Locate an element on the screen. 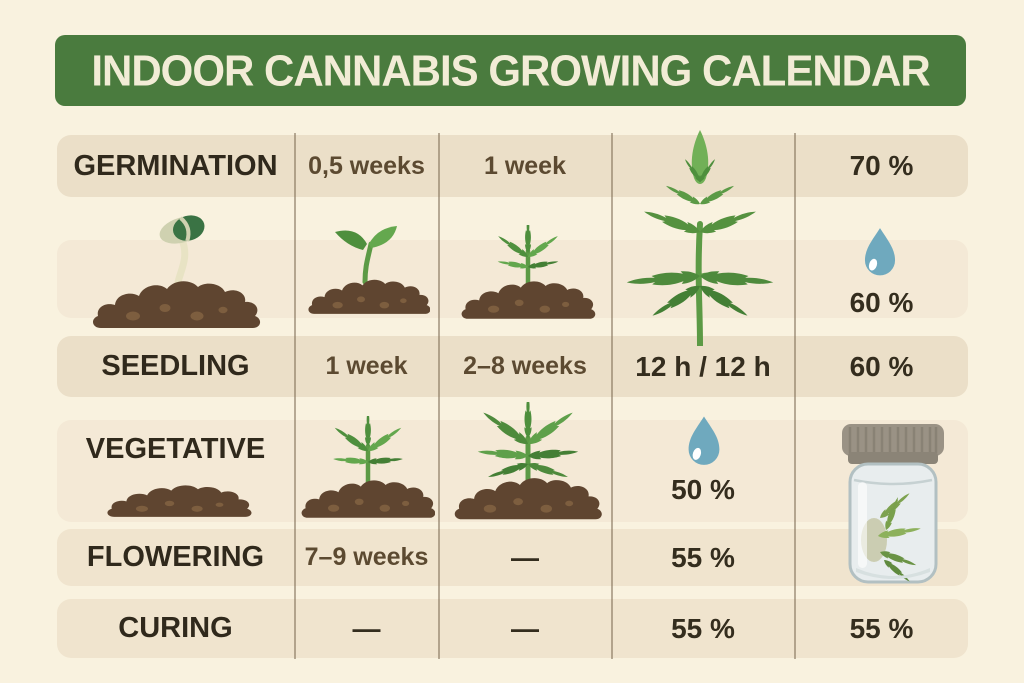 The height and width of the screenshot is (683, 1024). germination-humidity-cell: 70 % is located at coordinates (881, 165).